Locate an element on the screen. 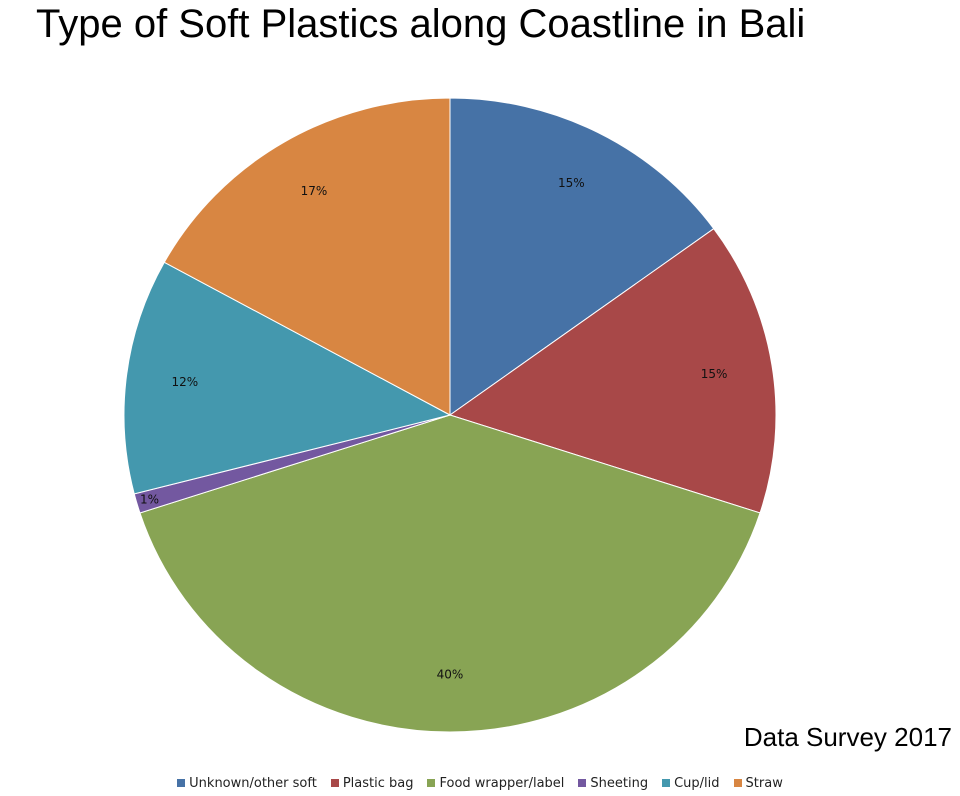  legend-label: Food wrapper/label is located at coordinates (502, 783).